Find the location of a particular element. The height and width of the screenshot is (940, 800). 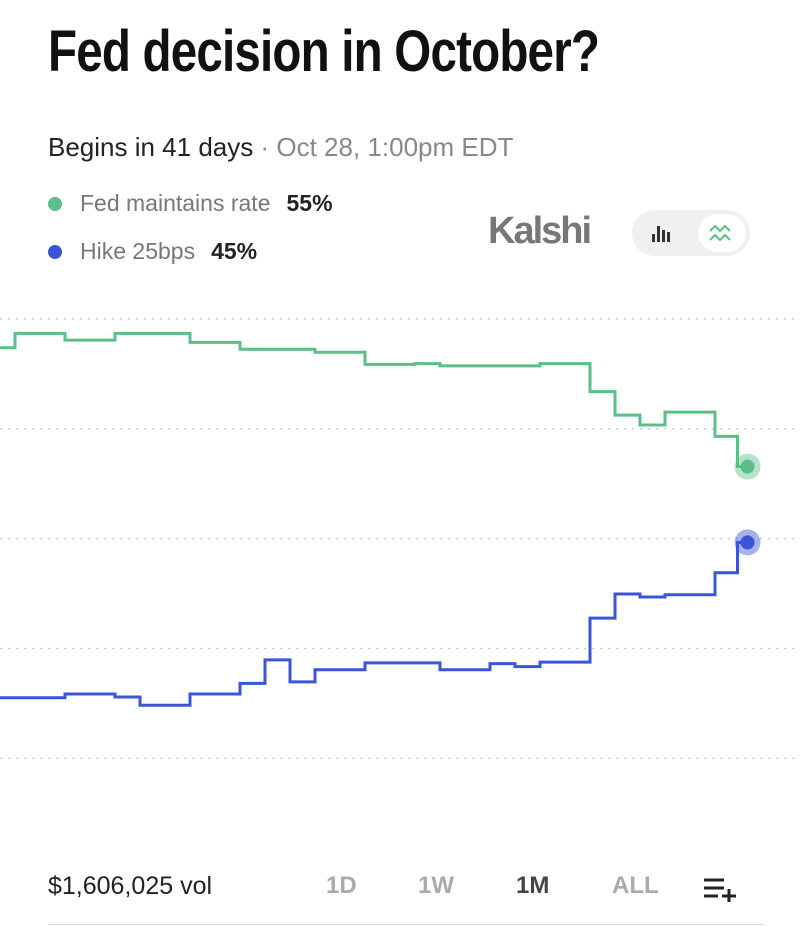

divider is located at coordinates (406, 924).